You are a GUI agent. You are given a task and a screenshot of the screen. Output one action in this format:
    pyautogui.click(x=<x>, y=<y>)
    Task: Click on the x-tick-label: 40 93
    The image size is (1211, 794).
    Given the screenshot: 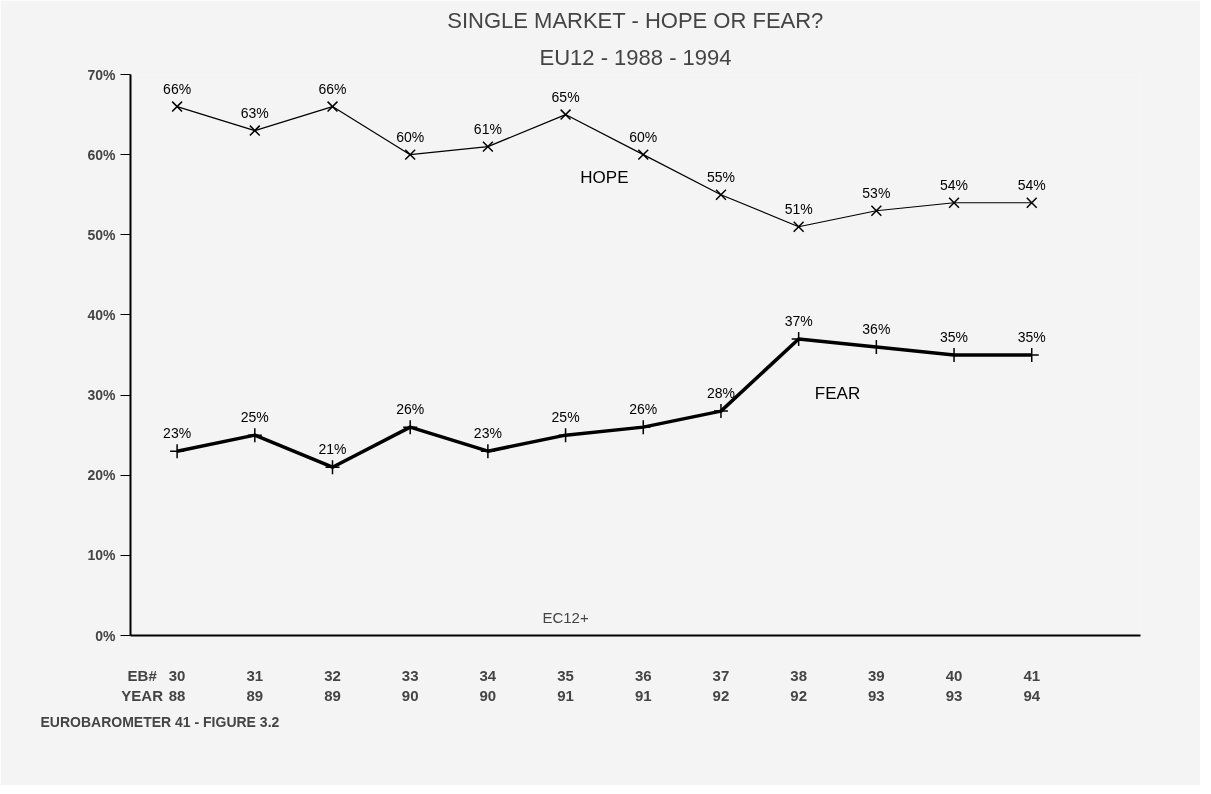 What is the action you would take?
    pyautogui.click(x=954, y=685)
    